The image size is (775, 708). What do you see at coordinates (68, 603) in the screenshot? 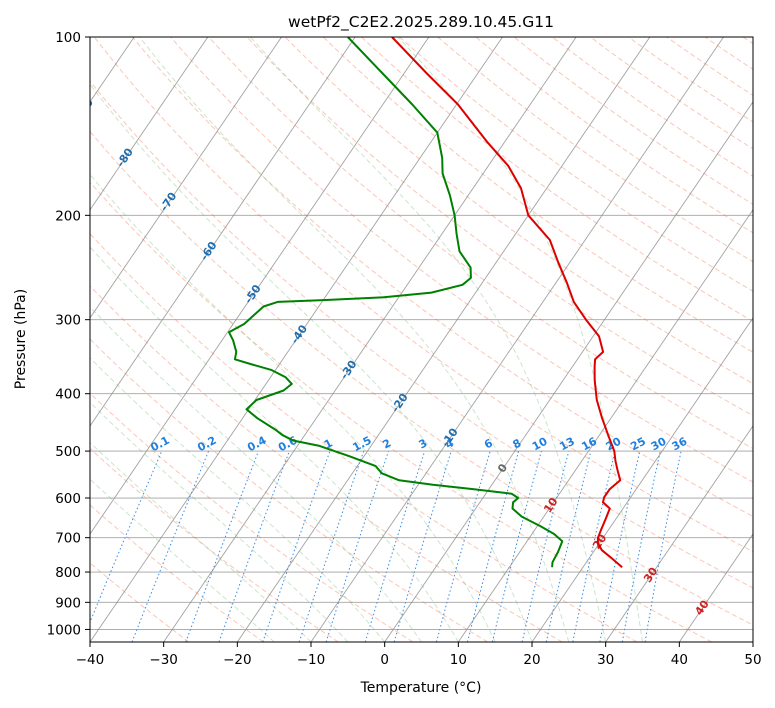
I see `y-tick-label: 900` at bounding box center [68, 603].